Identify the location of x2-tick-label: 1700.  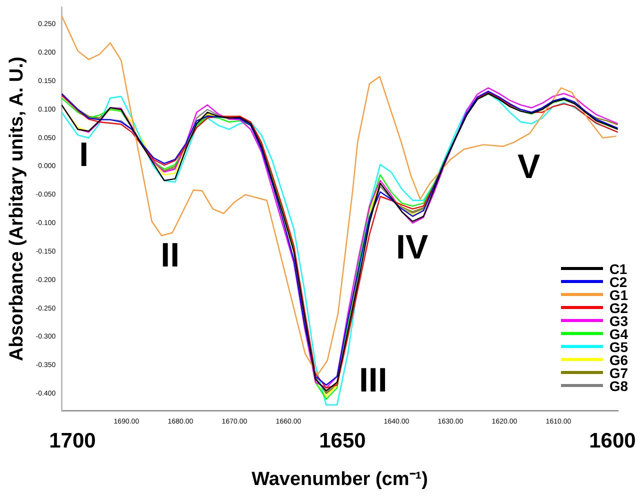
(72, 440).